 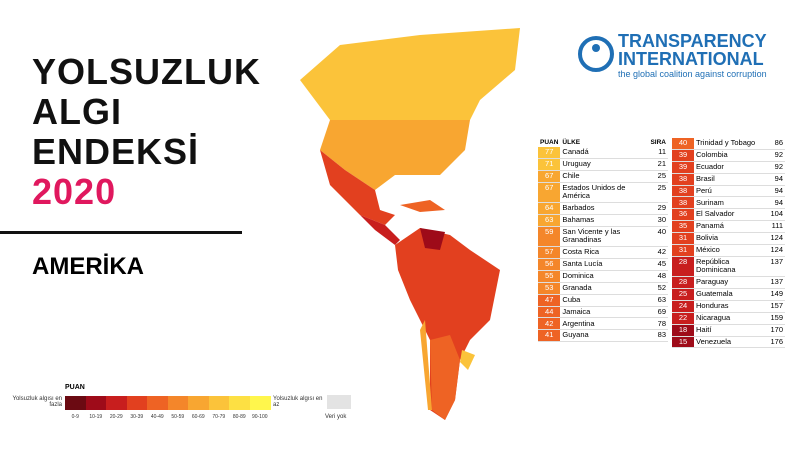 What do you see at coordinates (728, 330) in the screenshot?
I see `table-row: 18 Haití 170` at bounding box center [728, 330].